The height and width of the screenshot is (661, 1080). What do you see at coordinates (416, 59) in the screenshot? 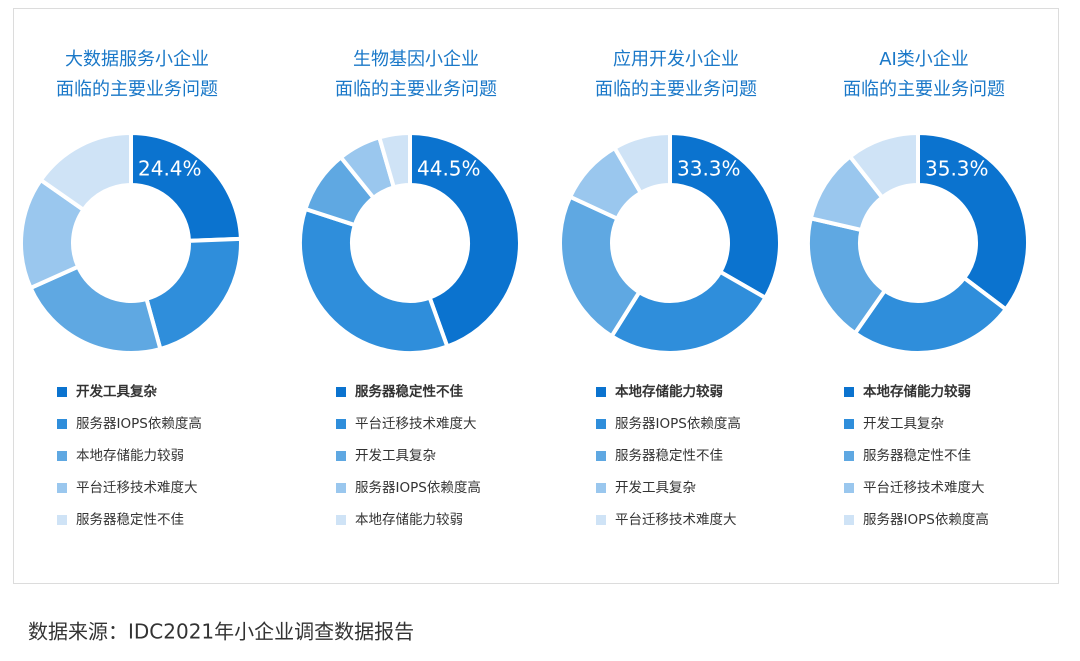
I see `chart-title: 生物基因小企业` at bounding box center [416, 59].